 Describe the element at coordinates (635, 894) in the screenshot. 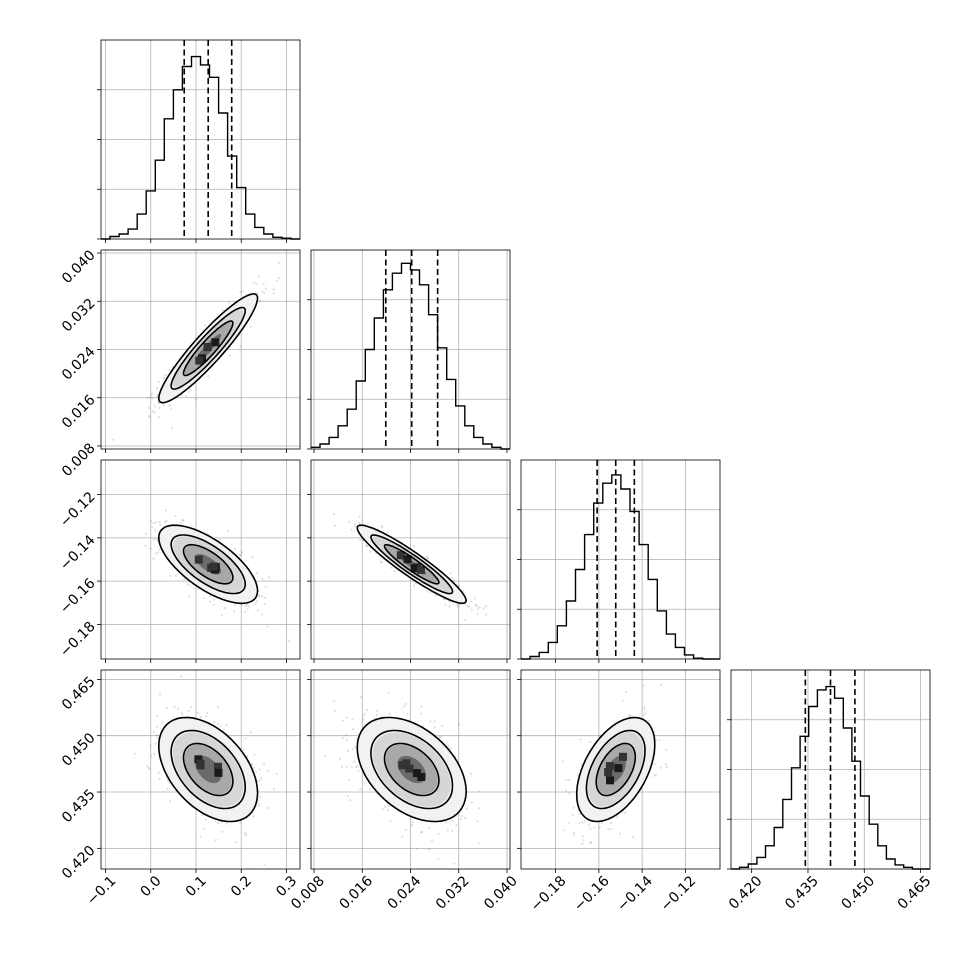

I see `x-tick-label: −0.14` at that location.